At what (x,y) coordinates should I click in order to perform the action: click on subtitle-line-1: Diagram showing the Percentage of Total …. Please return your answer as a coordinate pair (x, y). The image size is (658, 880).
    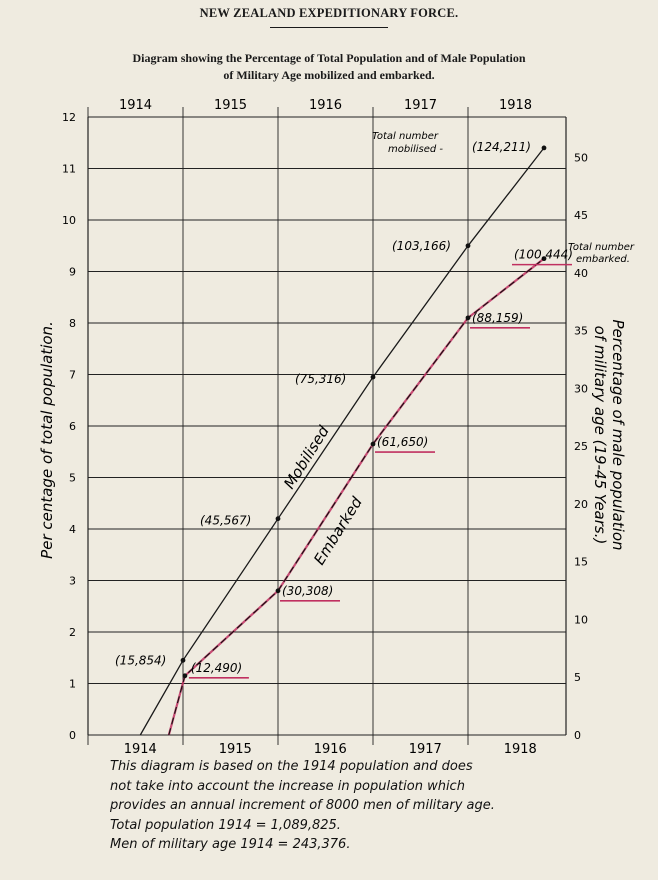
    Looking at the image, I should click on (329, 58).